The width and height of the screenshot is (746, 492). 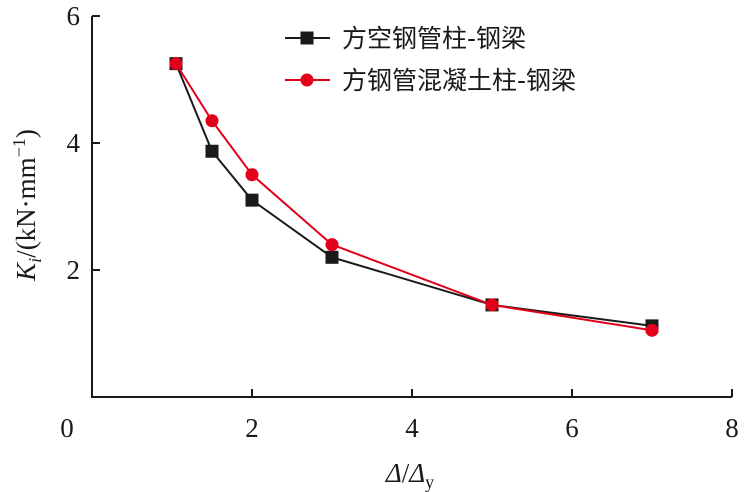 I want to click on x-tick-label: 4, so click(x=412, y=428).